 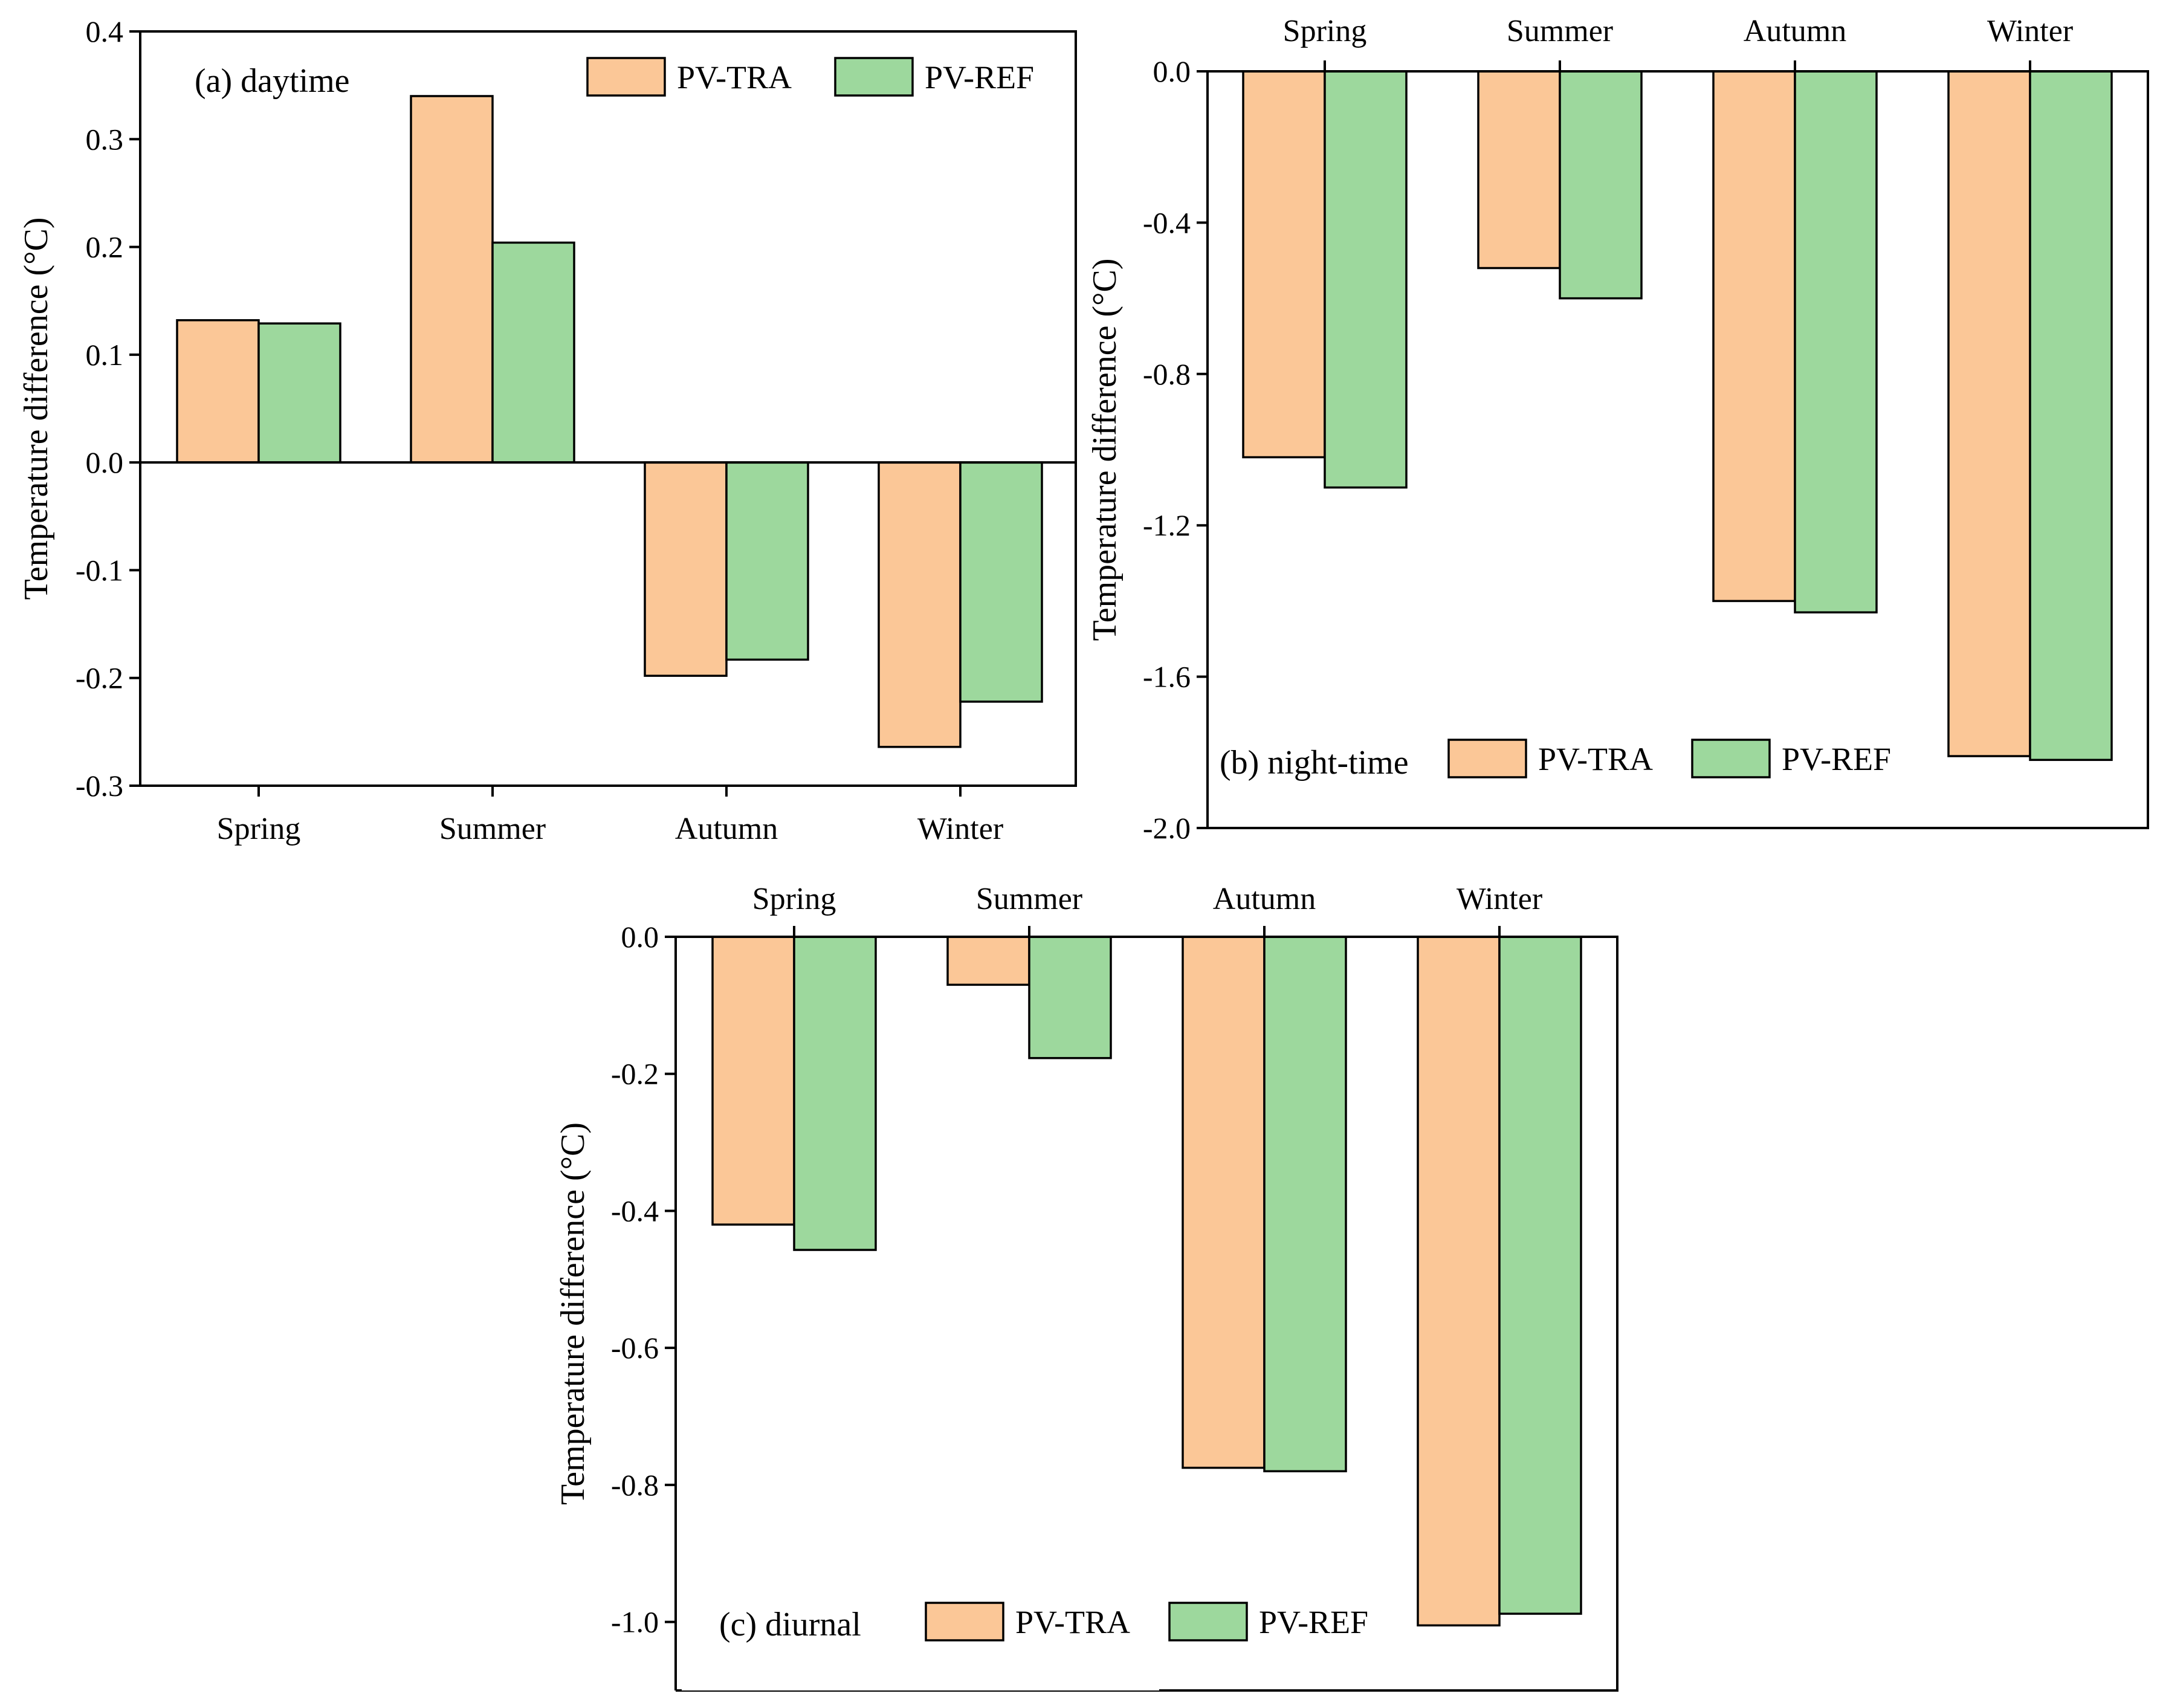 What do you see at coordinates (1167, 828) in the screenshot?
I see `y-tick-label: -2.0` at bounding box center [1167, 828].